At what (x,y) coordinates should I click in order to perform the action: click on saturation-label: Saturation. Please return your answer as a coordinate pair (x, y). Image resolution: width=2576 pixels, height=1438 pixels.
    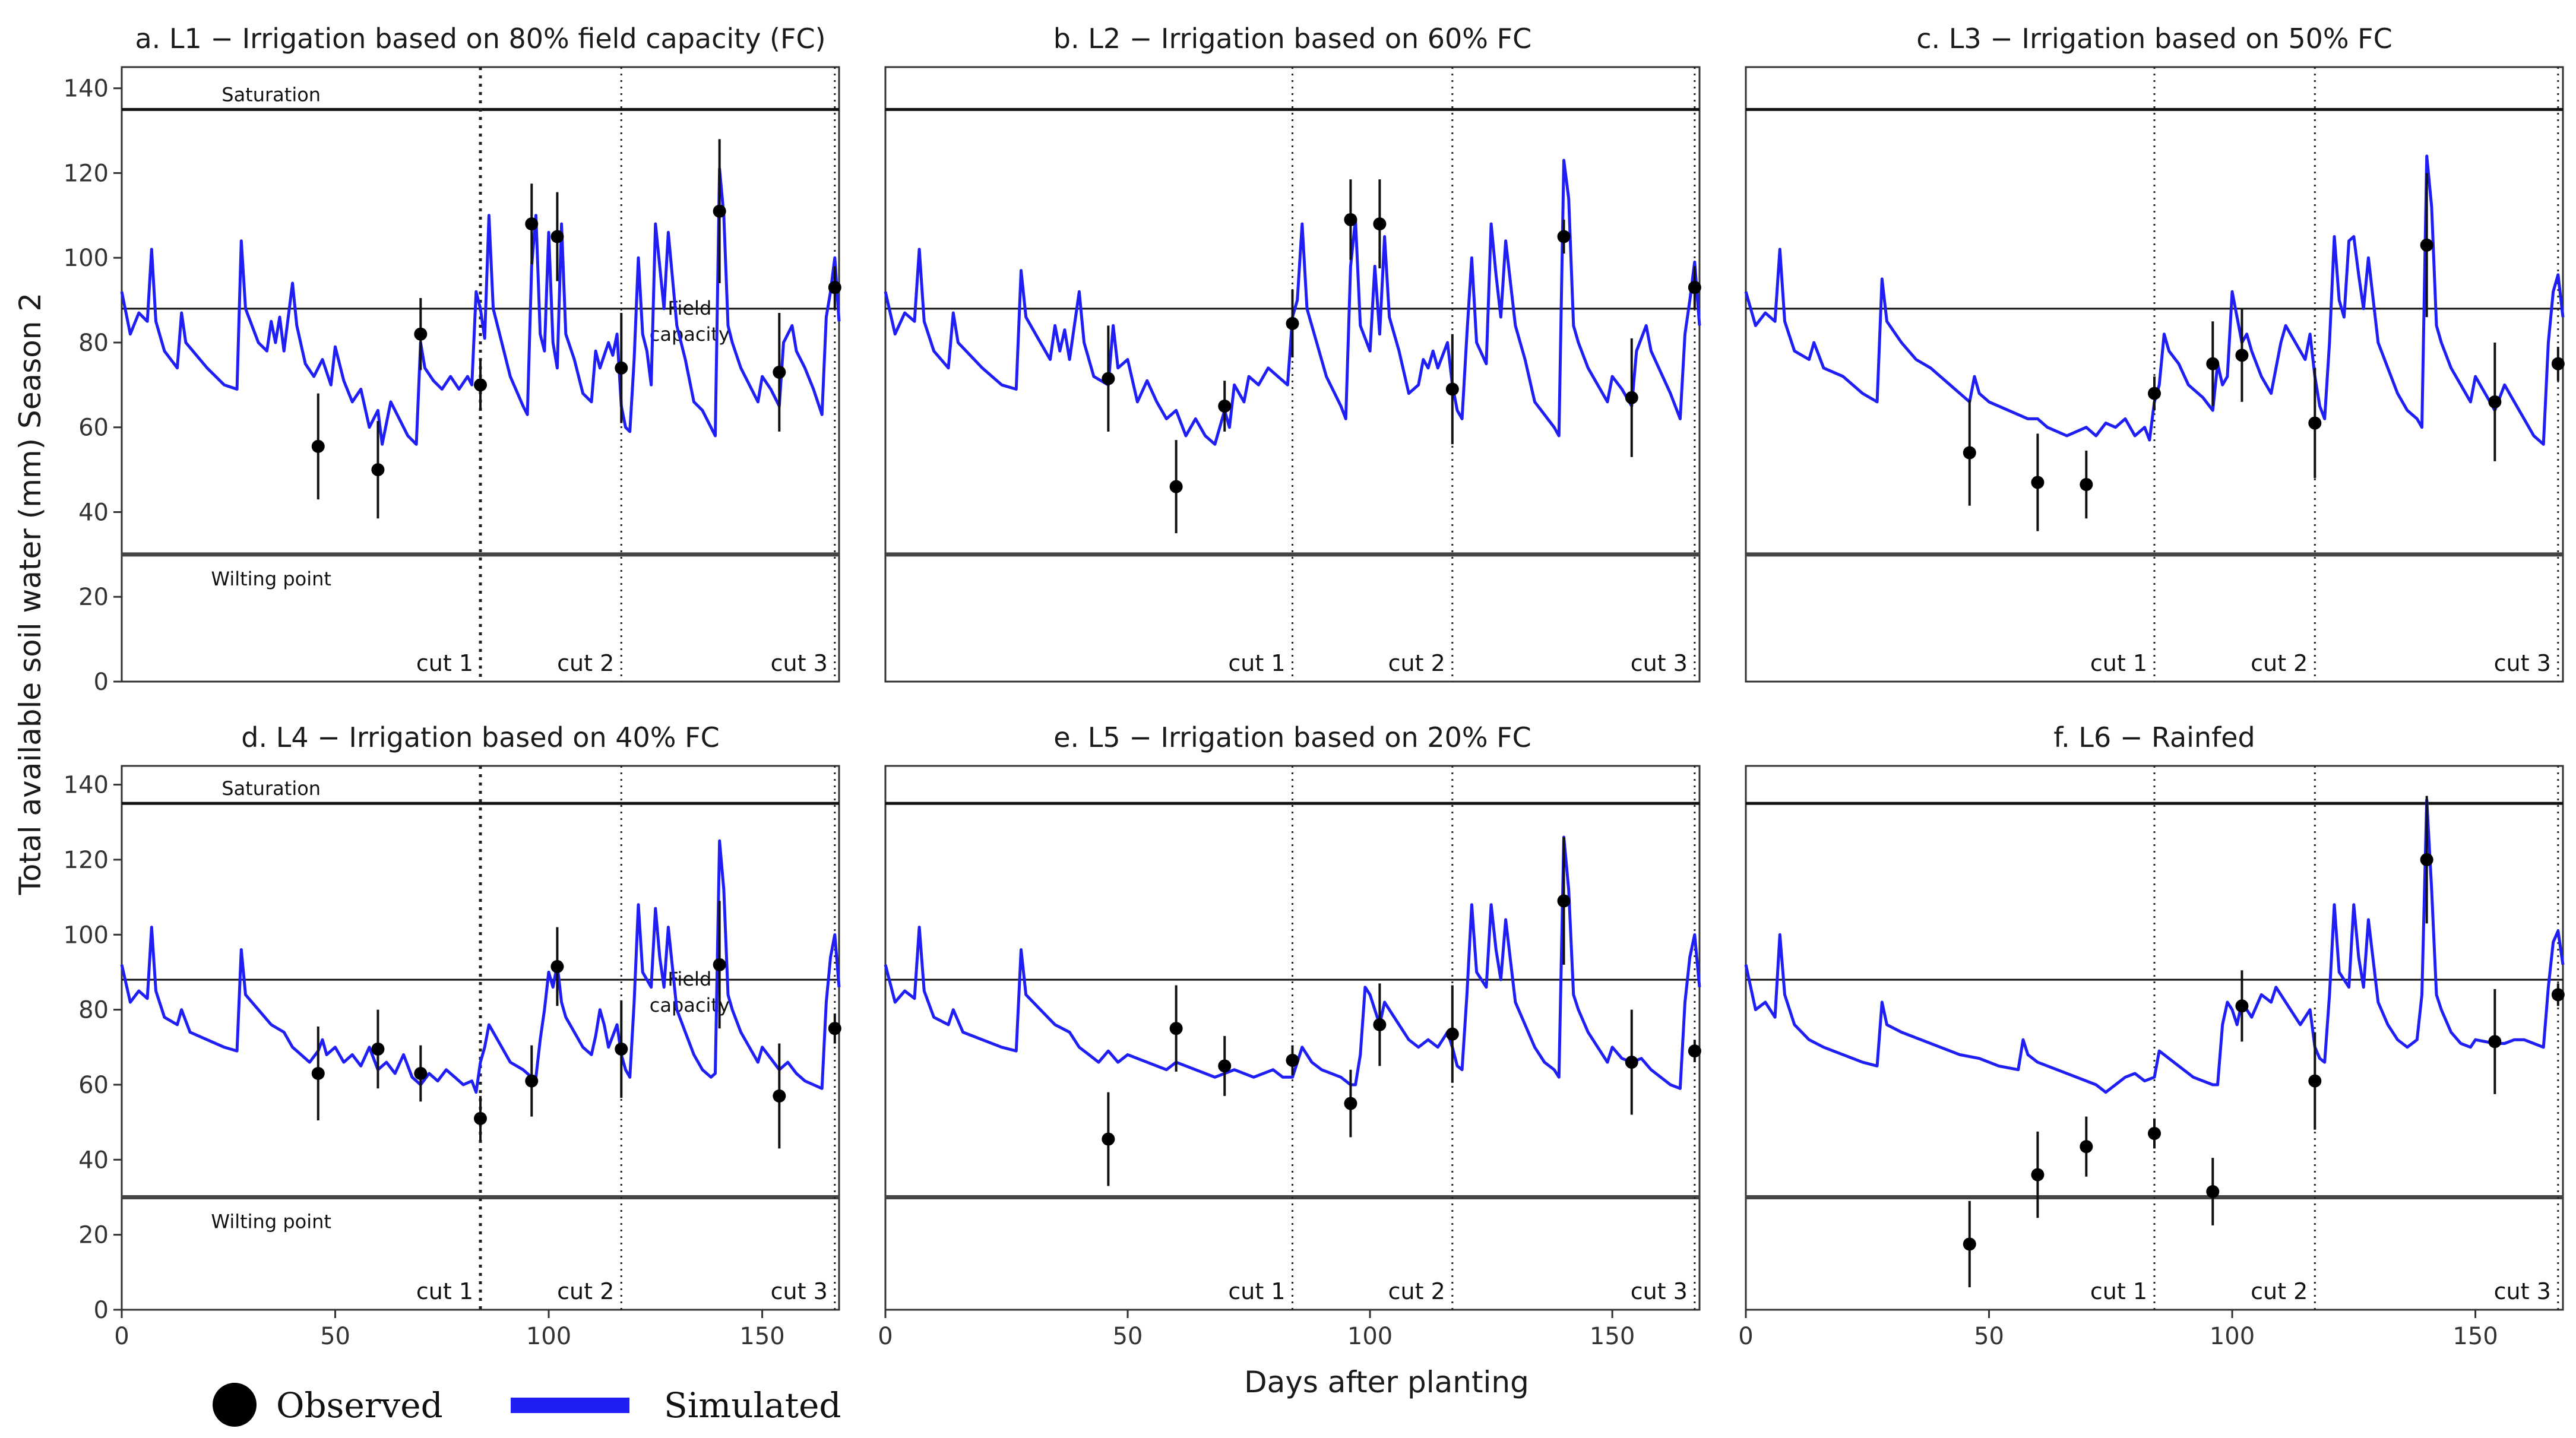
    Looking at the image, I should click on (271, 94).